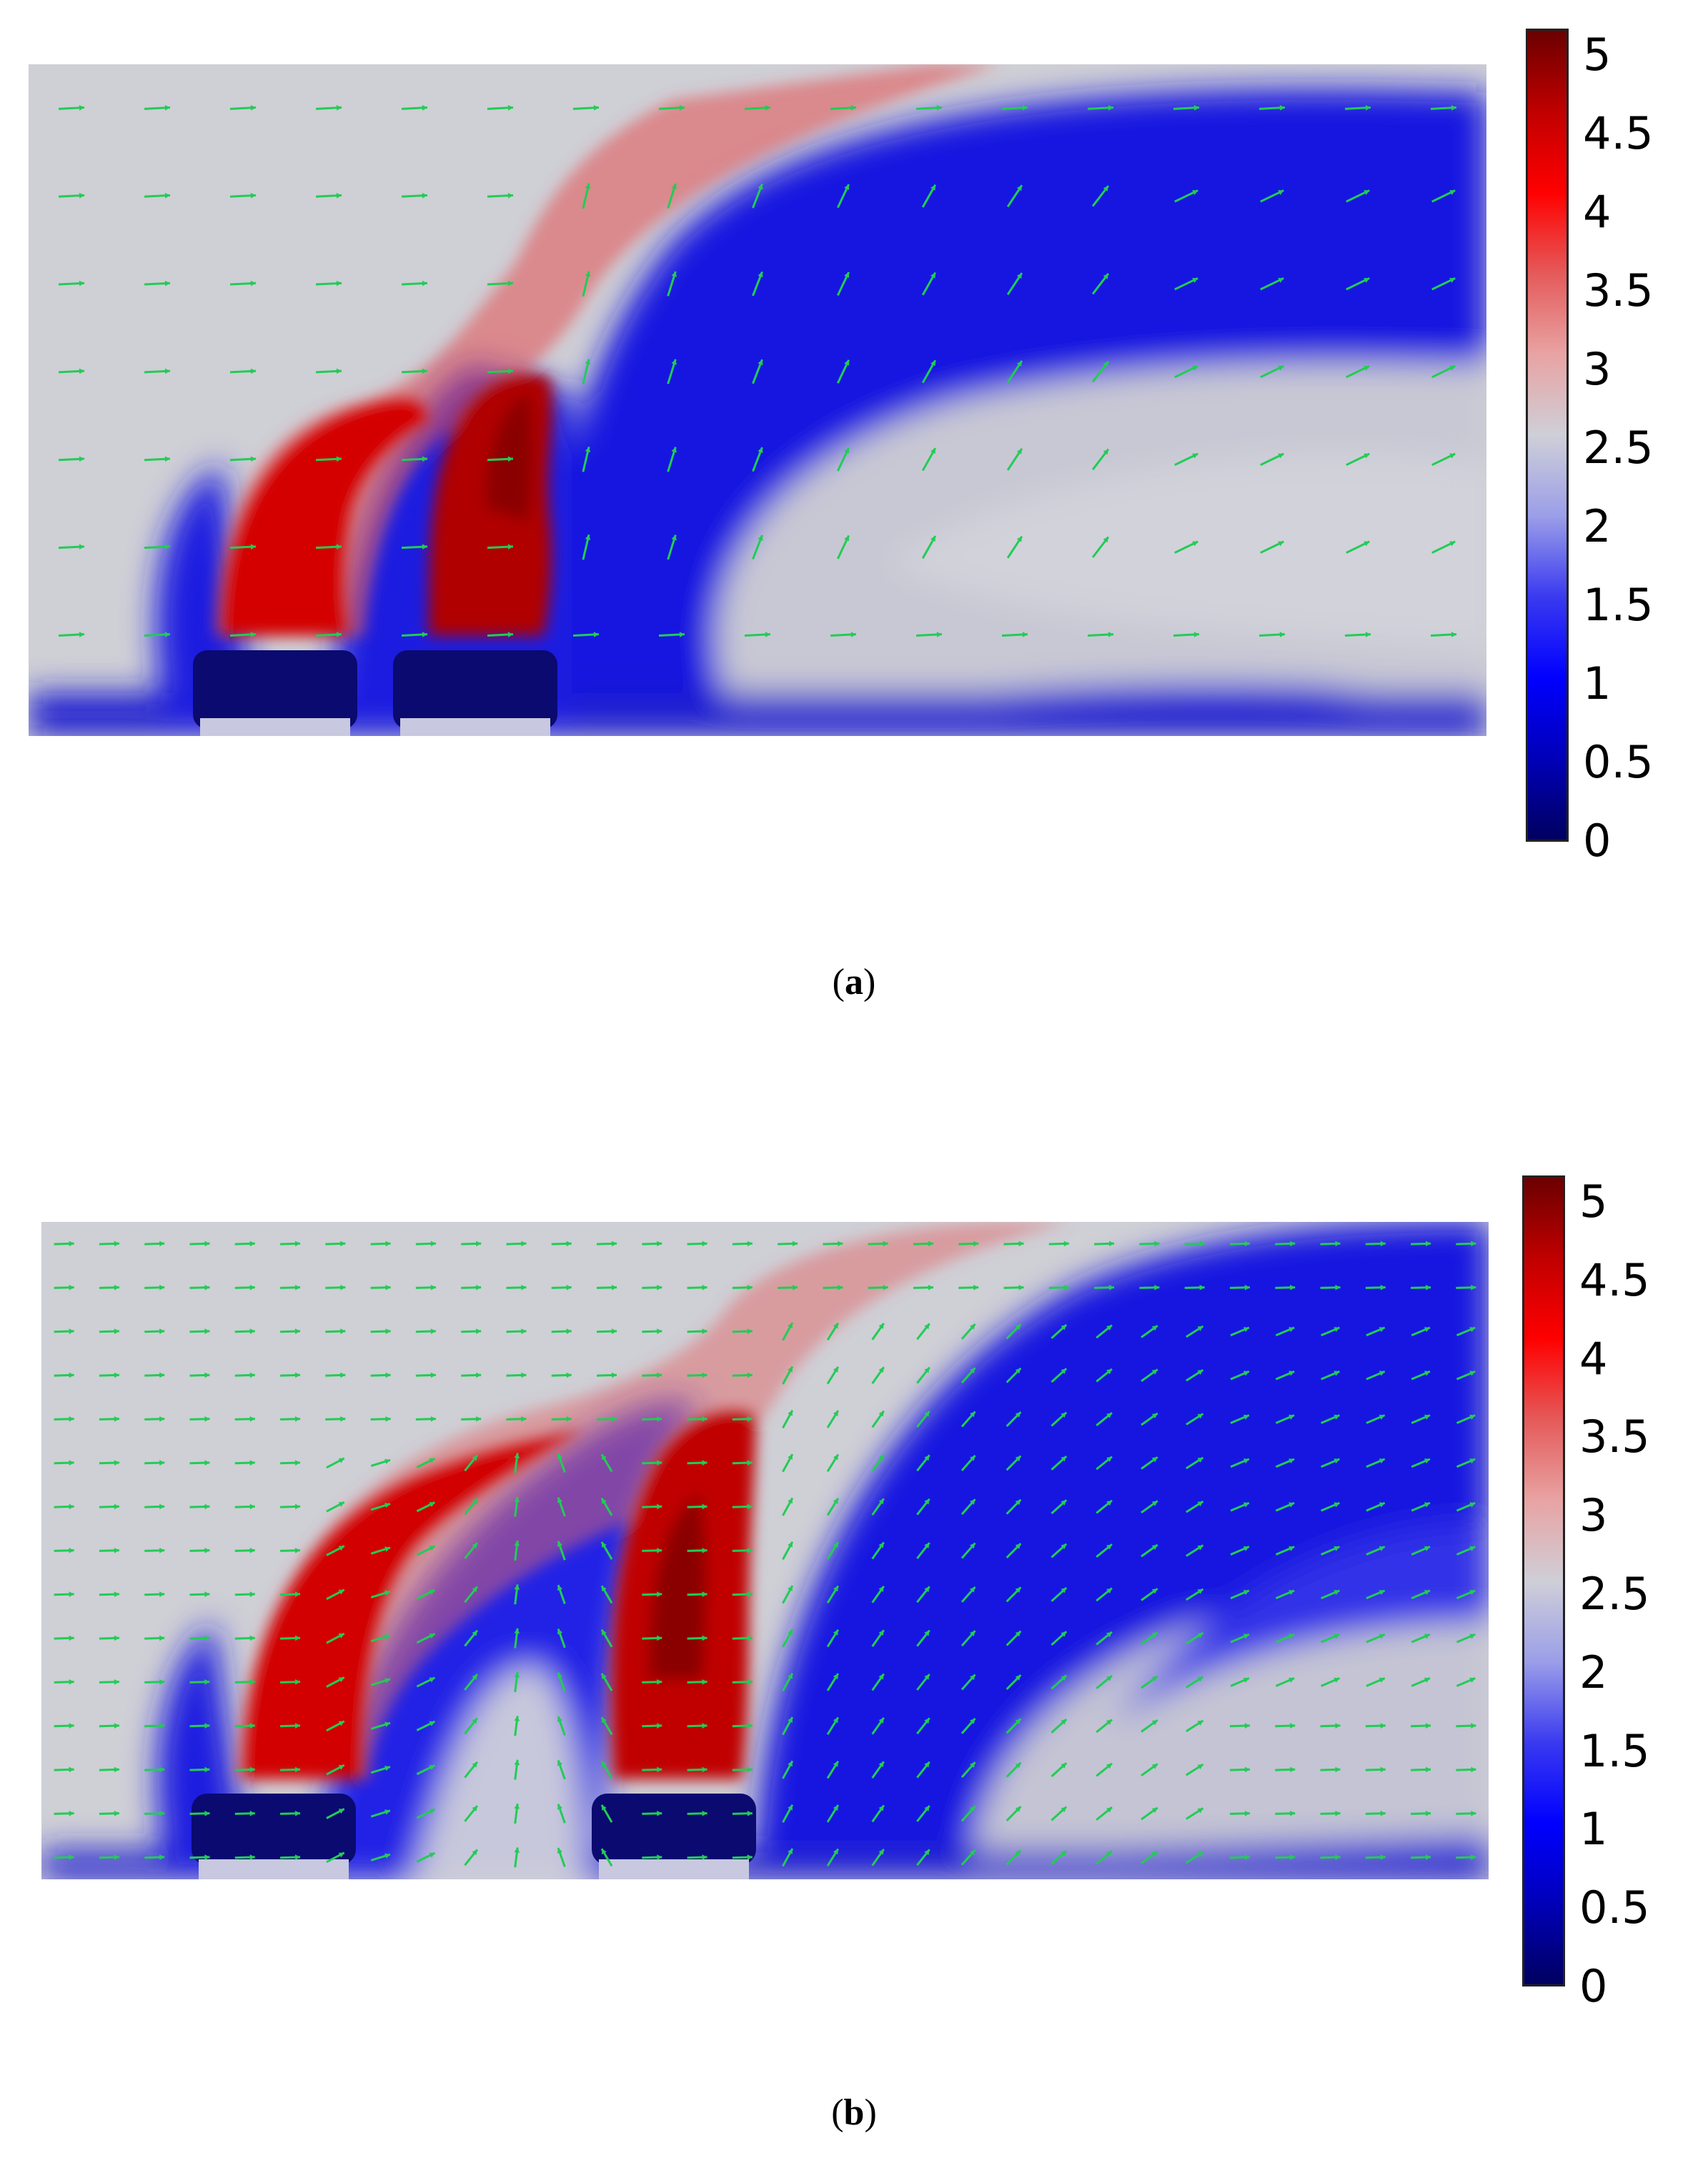 The image size is (1708, 2163). What do you see at coordinates (1615, 1751) in the screenshot?
I see `colorbar-b-tick-label: 1.5` at bounding box center [1615, 1751].